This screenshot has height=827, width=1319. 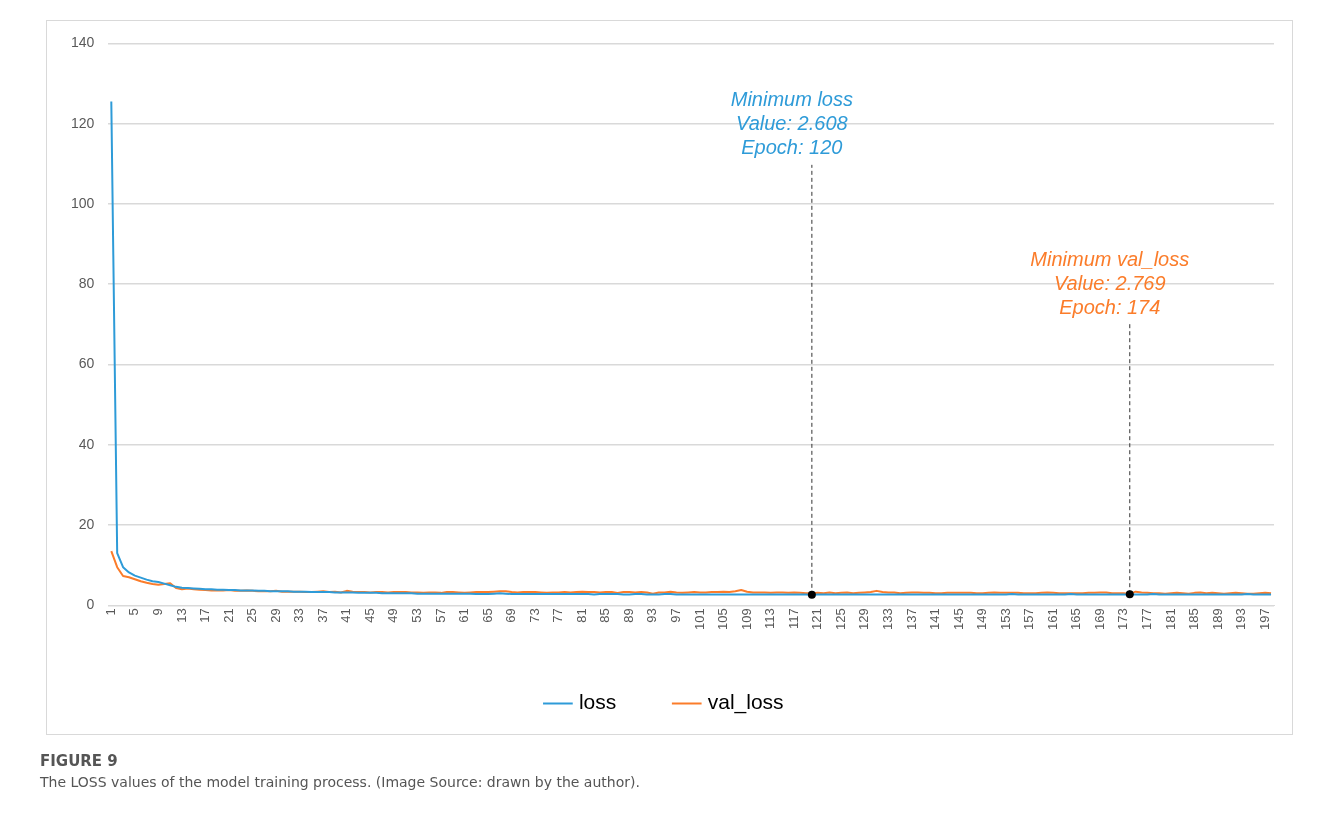 I want to click on x-tick-label: 181, so click(x=1170, y=619).